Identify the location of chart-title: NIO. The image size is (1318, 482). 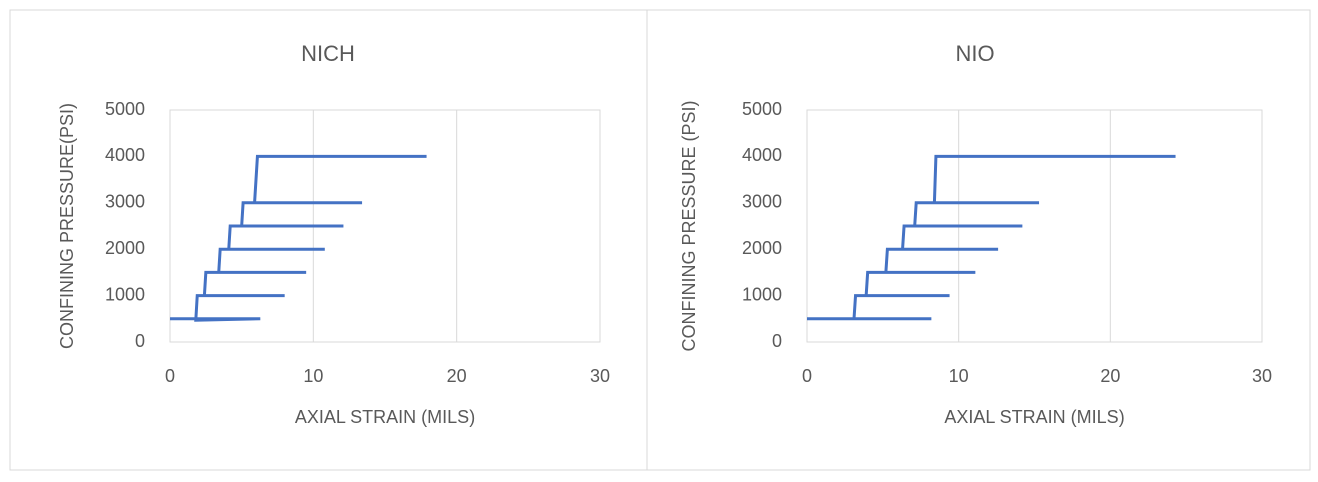
(974, 53).